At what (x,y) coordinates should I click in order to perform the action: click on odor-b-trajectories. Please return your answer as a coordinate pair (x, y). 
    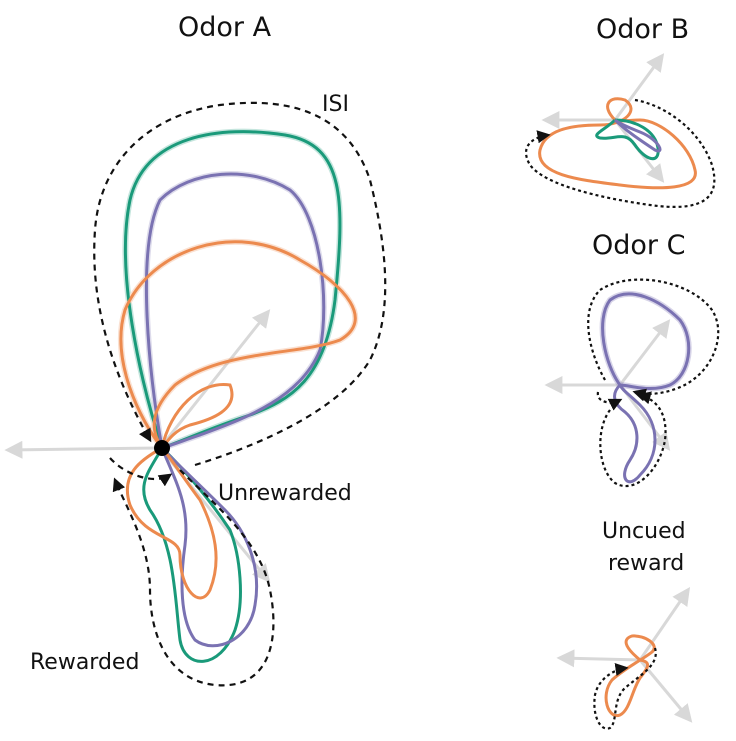
    Looking at the image, I should click on (617, 143).